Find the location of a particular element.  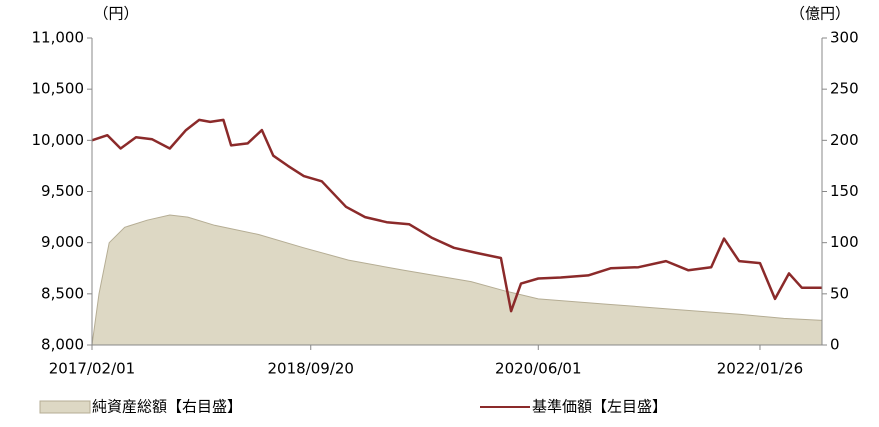

y2-tick-label: 200 is located at coordinates (844, 140).